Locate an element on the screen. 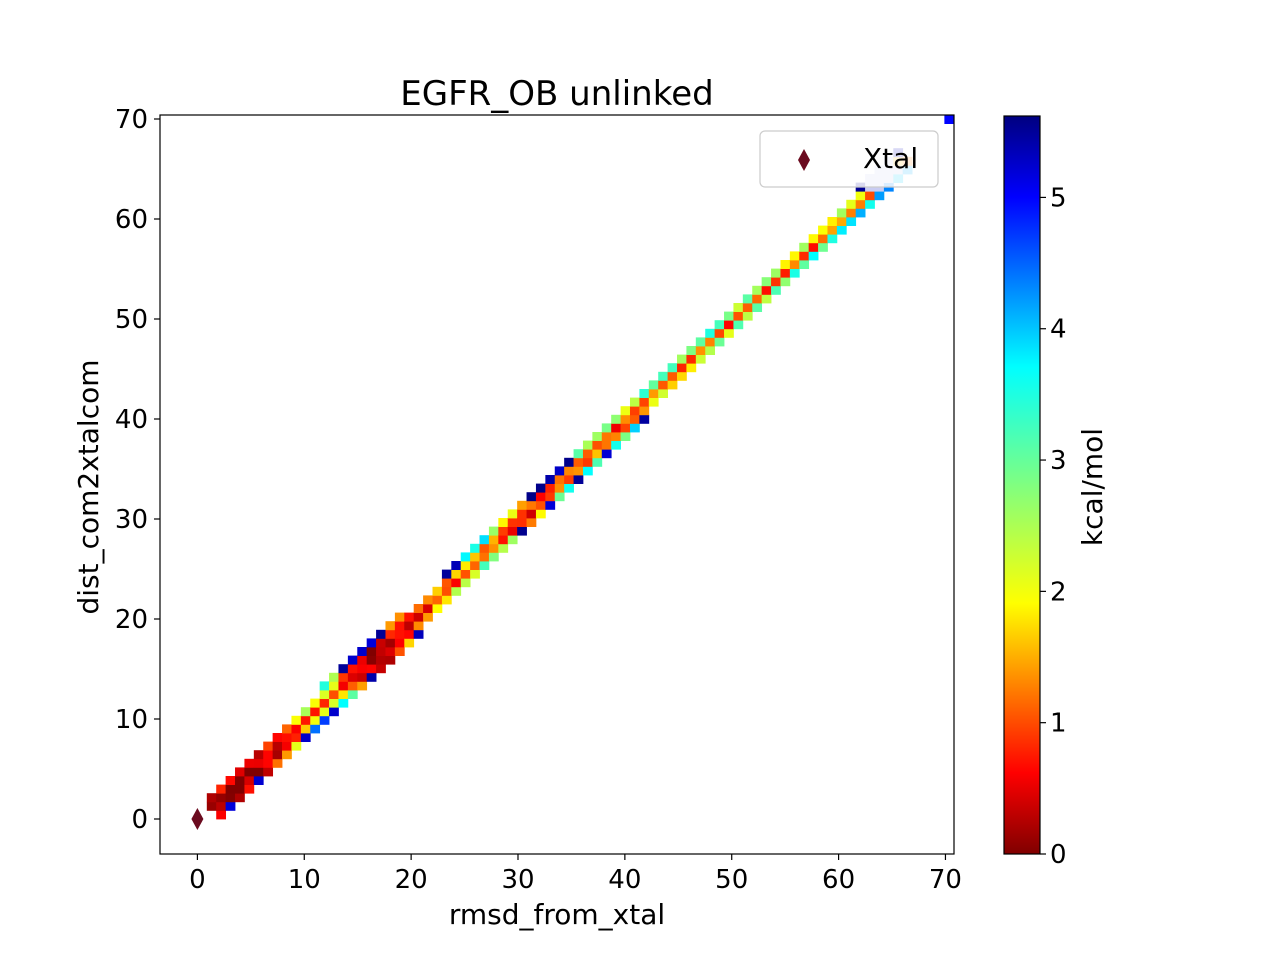 This screenshot has width=1280, height=960. y-axis: 0 10 20 30 40 50 60 70 is located at coordinates (137, 470).